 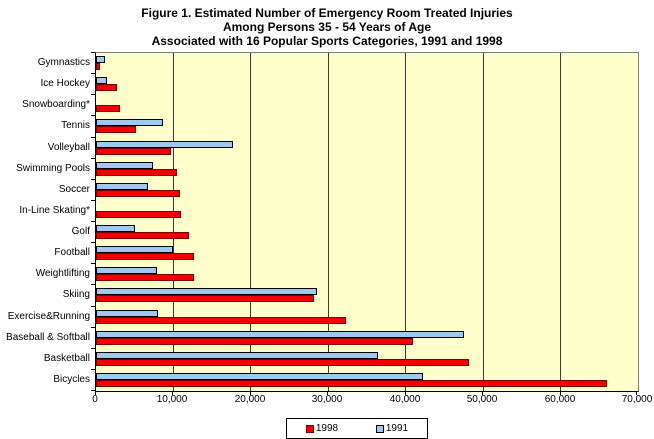 I want to click on bar-1998-soccer, so click(x=138, y=193).